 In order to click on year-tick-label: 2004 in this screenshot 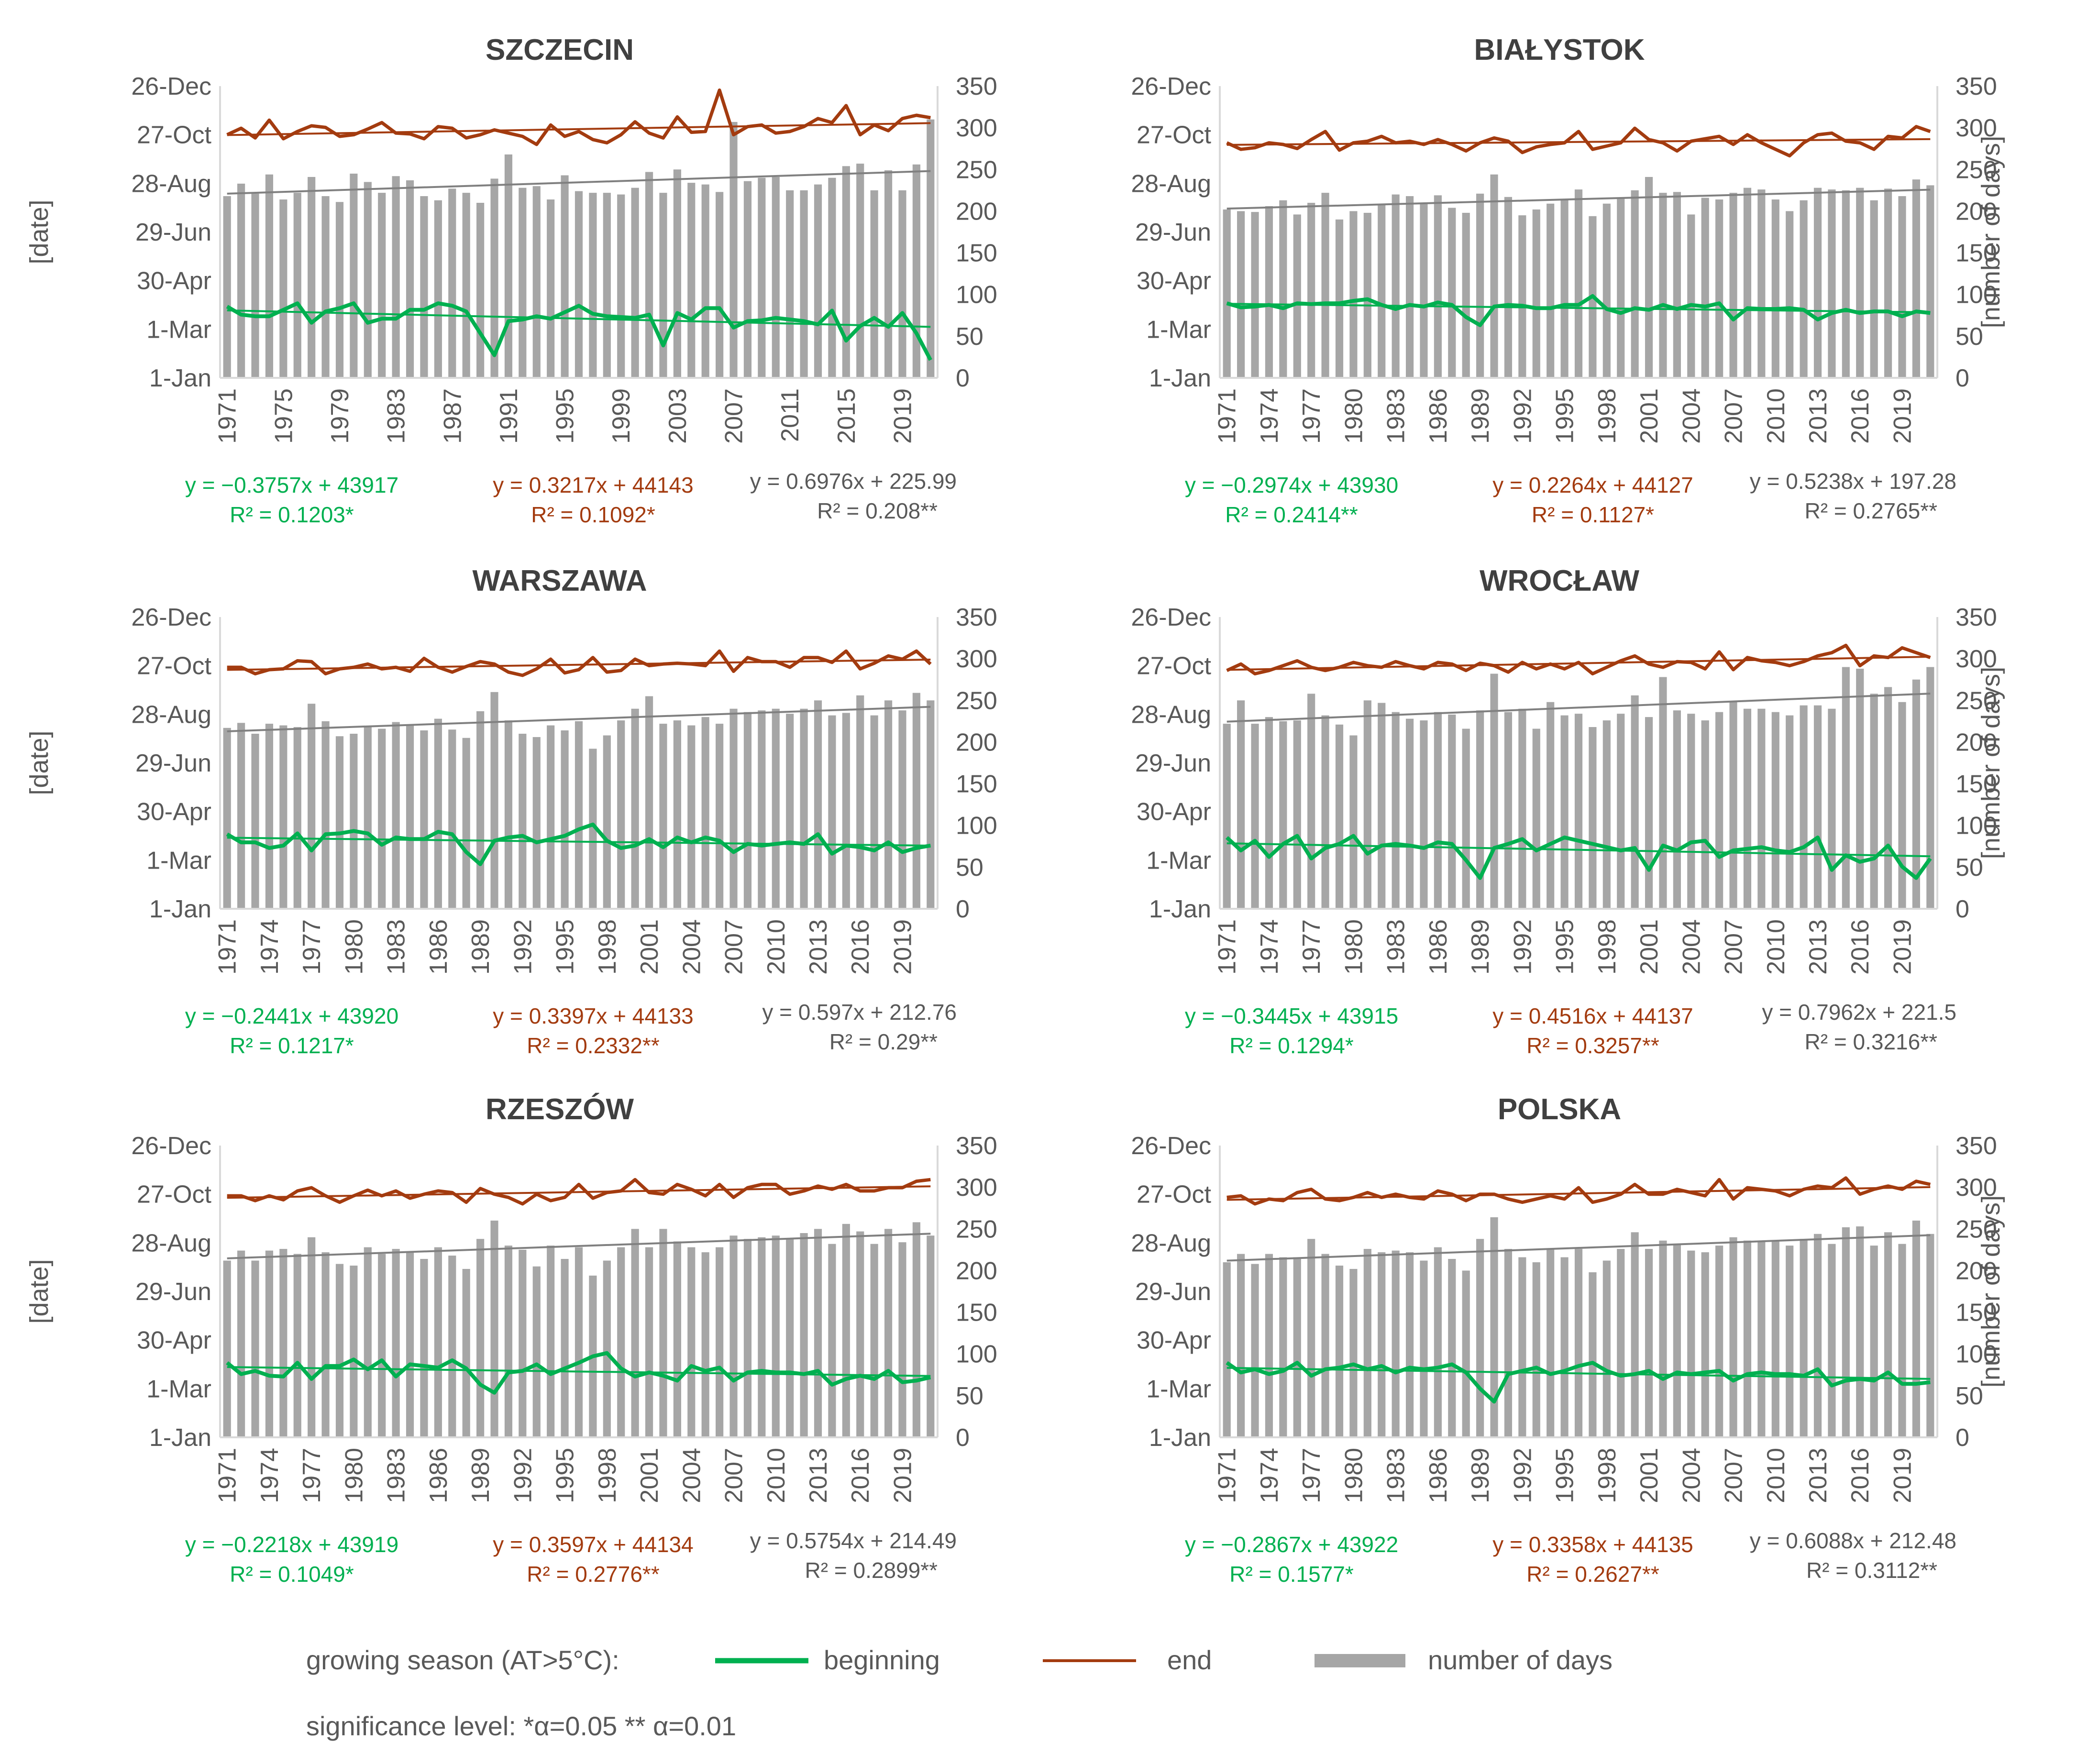, I will do `click(1691, 947)`.